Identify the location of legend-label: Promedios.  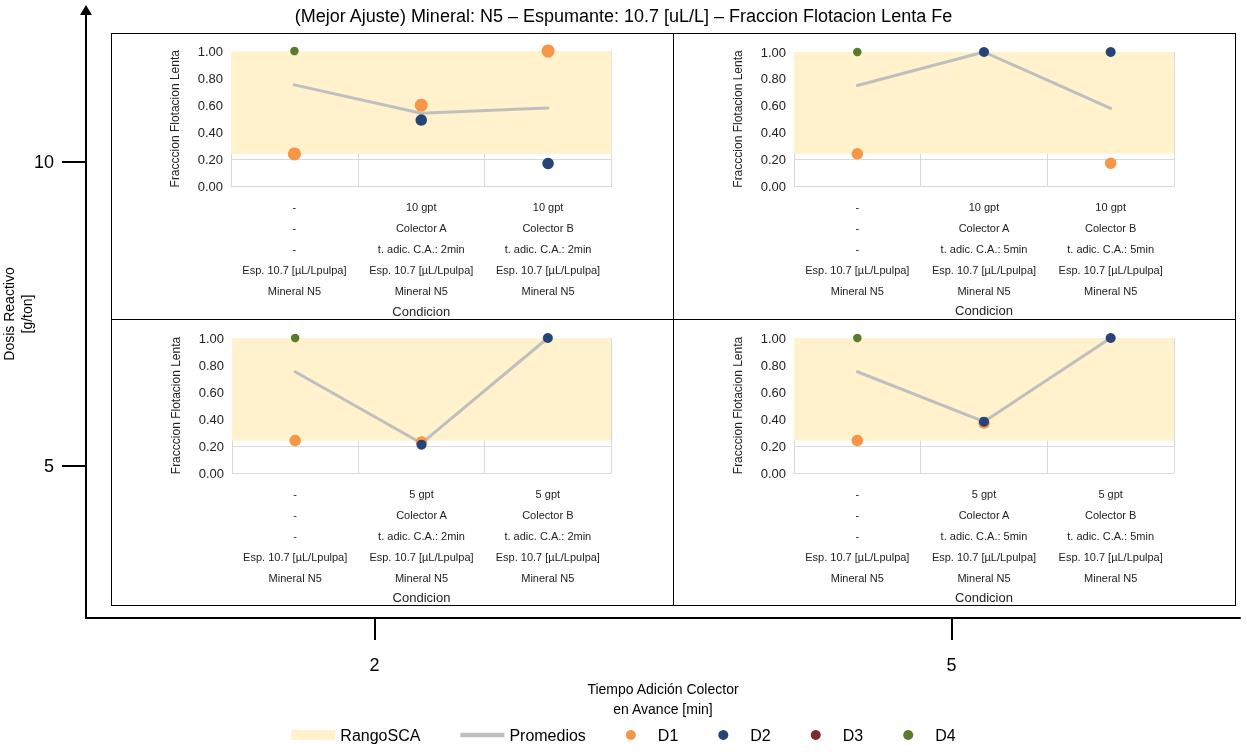
(547, 735).